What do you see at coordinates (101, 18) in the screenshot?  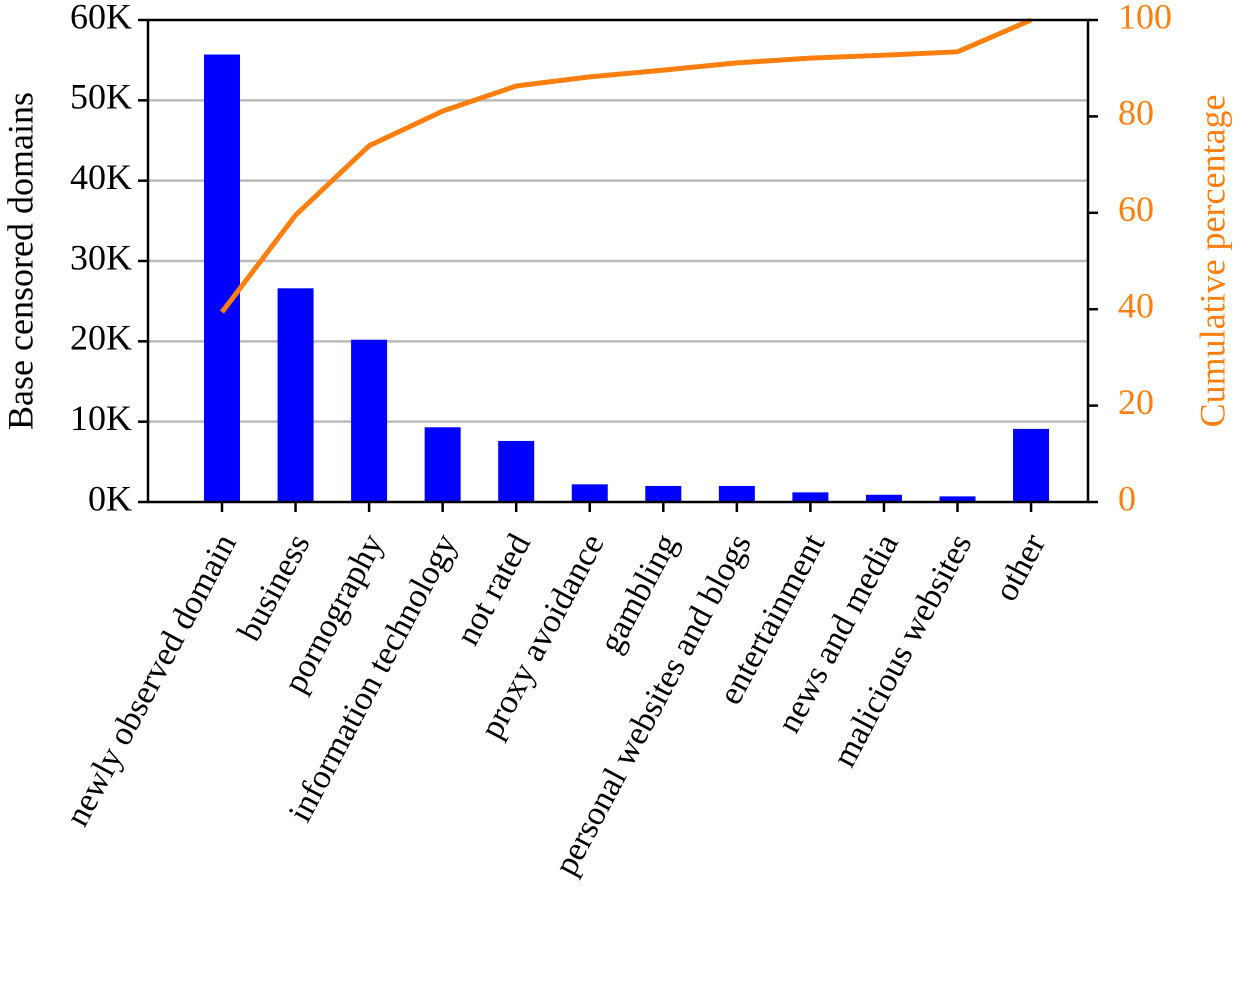 I see `y-tick-label: 60K` at bounding box center [101, 18].